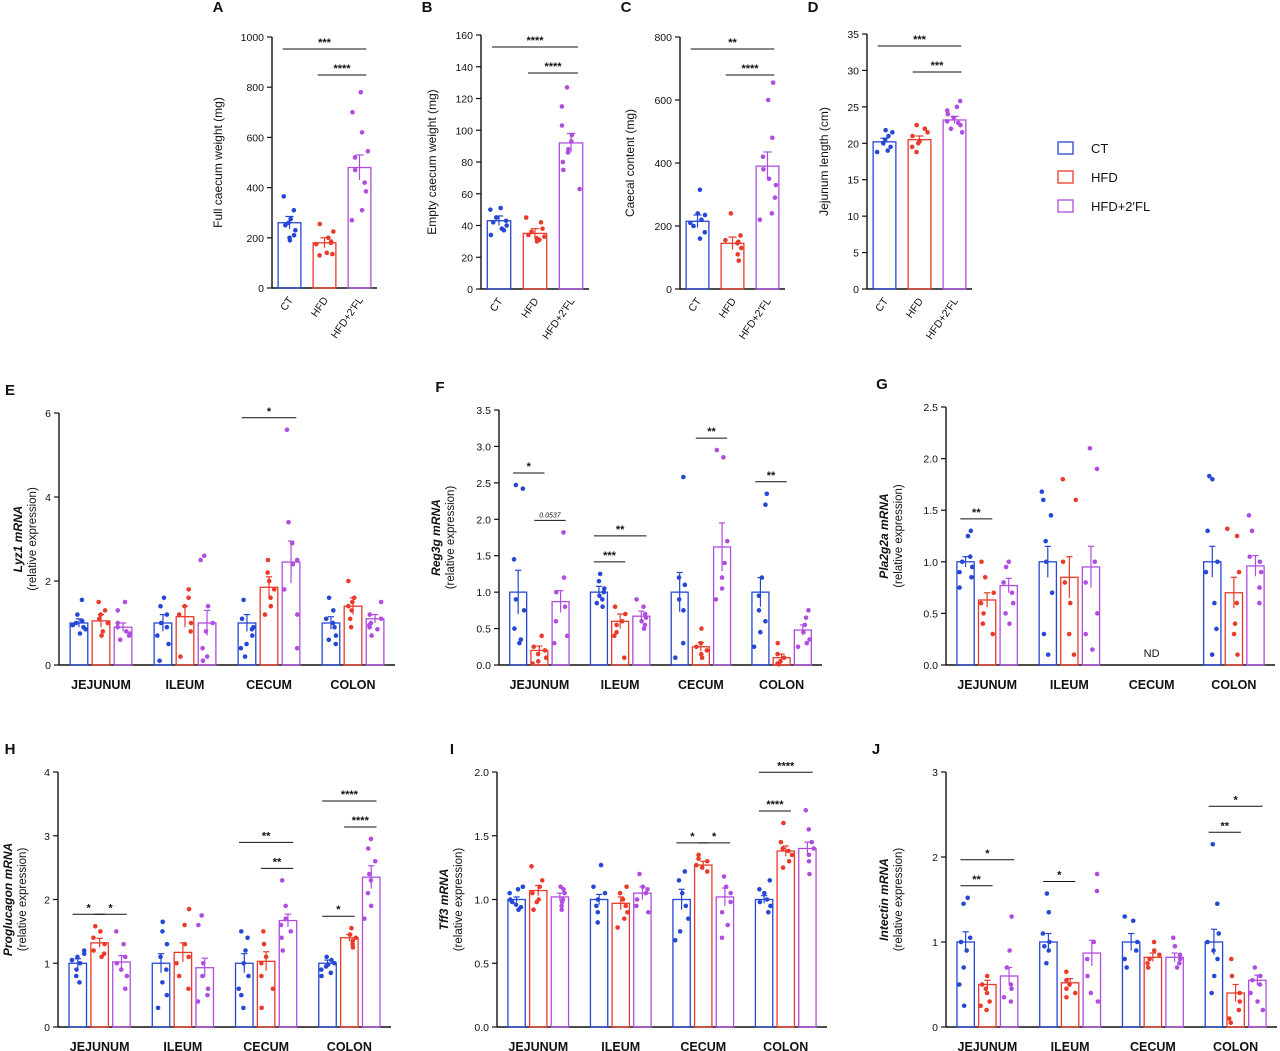 The image size is (1280, 1051). Describe the element at coordinates (856, 254) in the screenshot. I see `y-tick-label: 5` at that location.